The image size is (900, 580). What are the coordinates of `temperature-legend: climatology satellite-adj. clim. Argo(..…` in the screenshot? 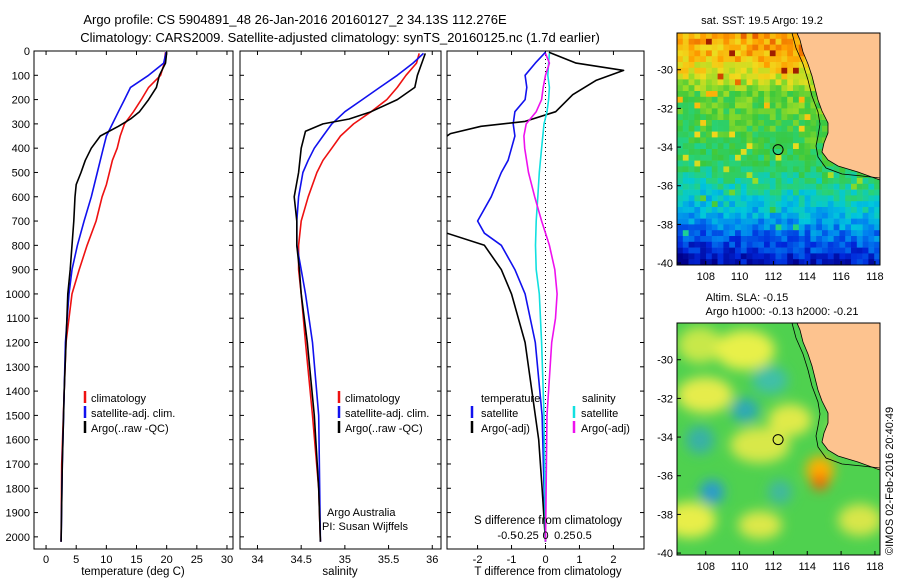 It's located at (129, 413).